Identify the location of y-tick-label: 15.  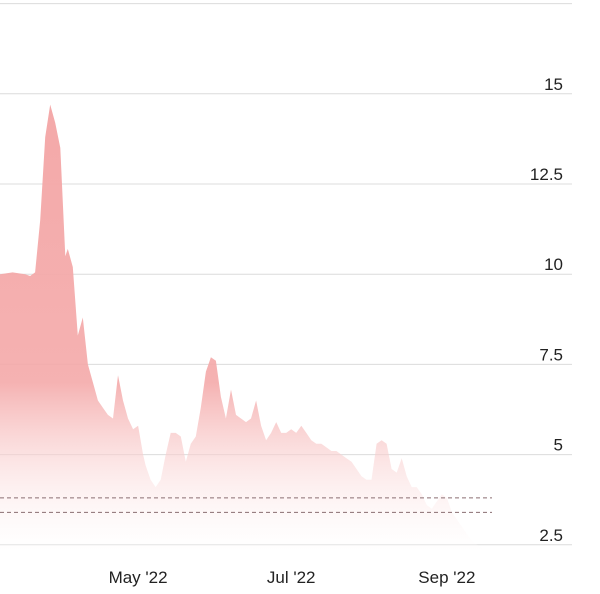
(553, 84).